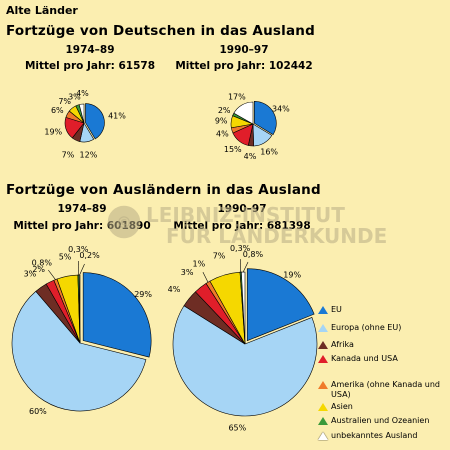  Describe the element at coordinates (221, 121) in the screenshot. I see `slice-label: 9%` at that location.